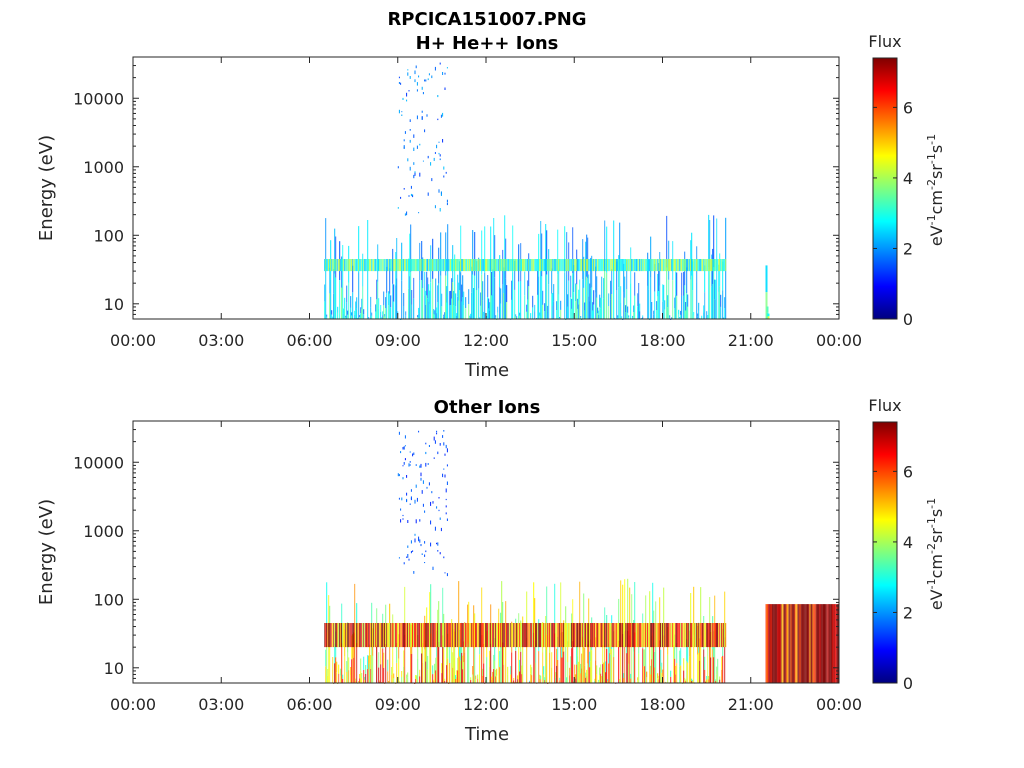 The image size is (1024, 768). Describe the element at coordinates (547, 191) in the screenshot. I see `heatmap-area` at that location.